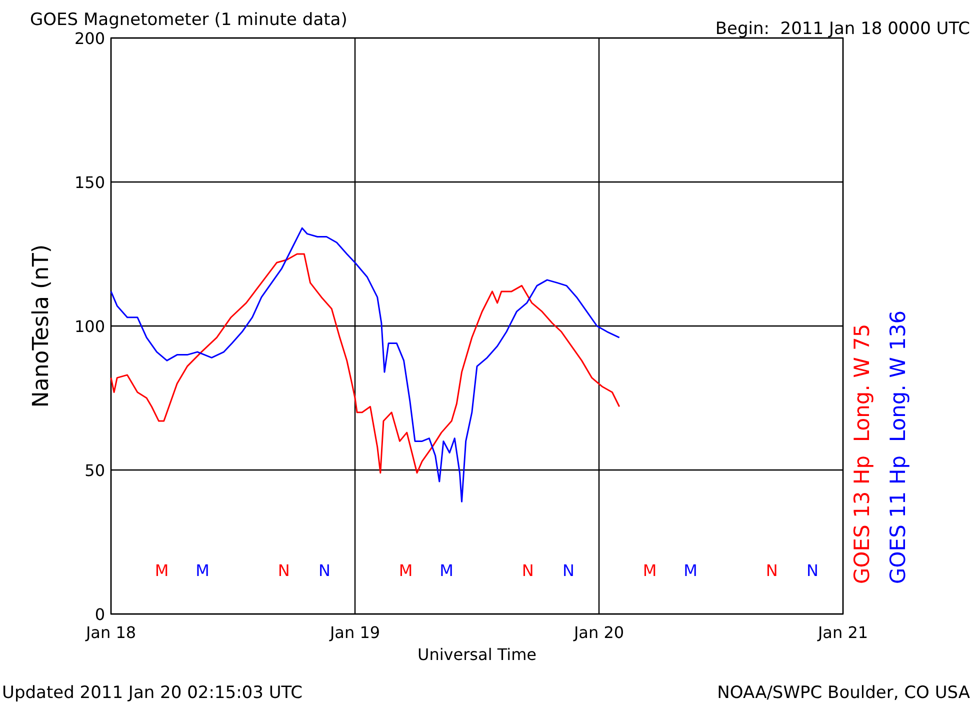 Image resolution: width=974 pixels, height=712 pixels. What do you see at coordinates (89, 38) in the screenshot?
I see `y-tick-label: 200` at bounding box center [89, 38].